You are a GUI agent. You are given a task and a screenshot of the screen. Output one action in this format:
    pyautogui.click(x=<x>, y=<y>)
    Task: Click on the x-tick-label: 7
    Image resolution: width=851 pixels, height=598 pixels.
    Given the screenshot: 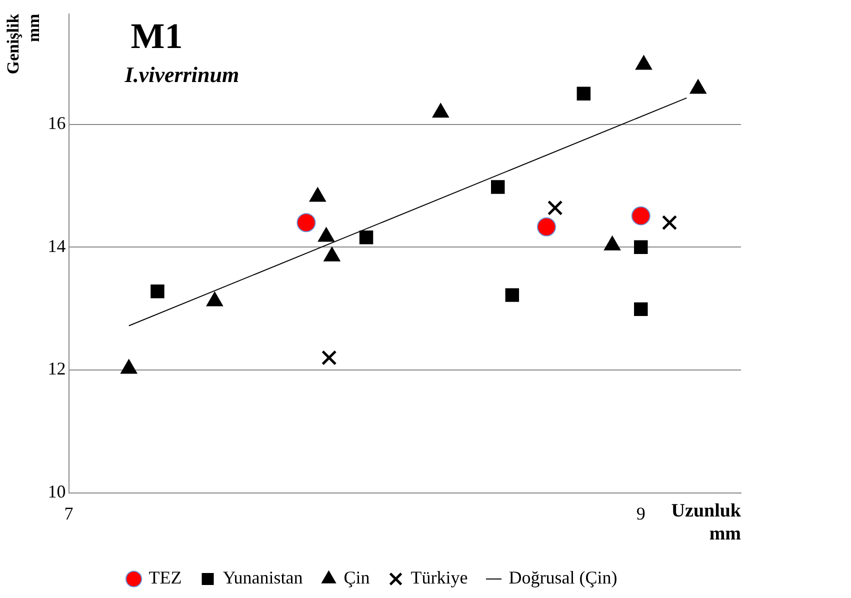 What is the action you would take?
    pyautogui.click(x=69, y=513)
    